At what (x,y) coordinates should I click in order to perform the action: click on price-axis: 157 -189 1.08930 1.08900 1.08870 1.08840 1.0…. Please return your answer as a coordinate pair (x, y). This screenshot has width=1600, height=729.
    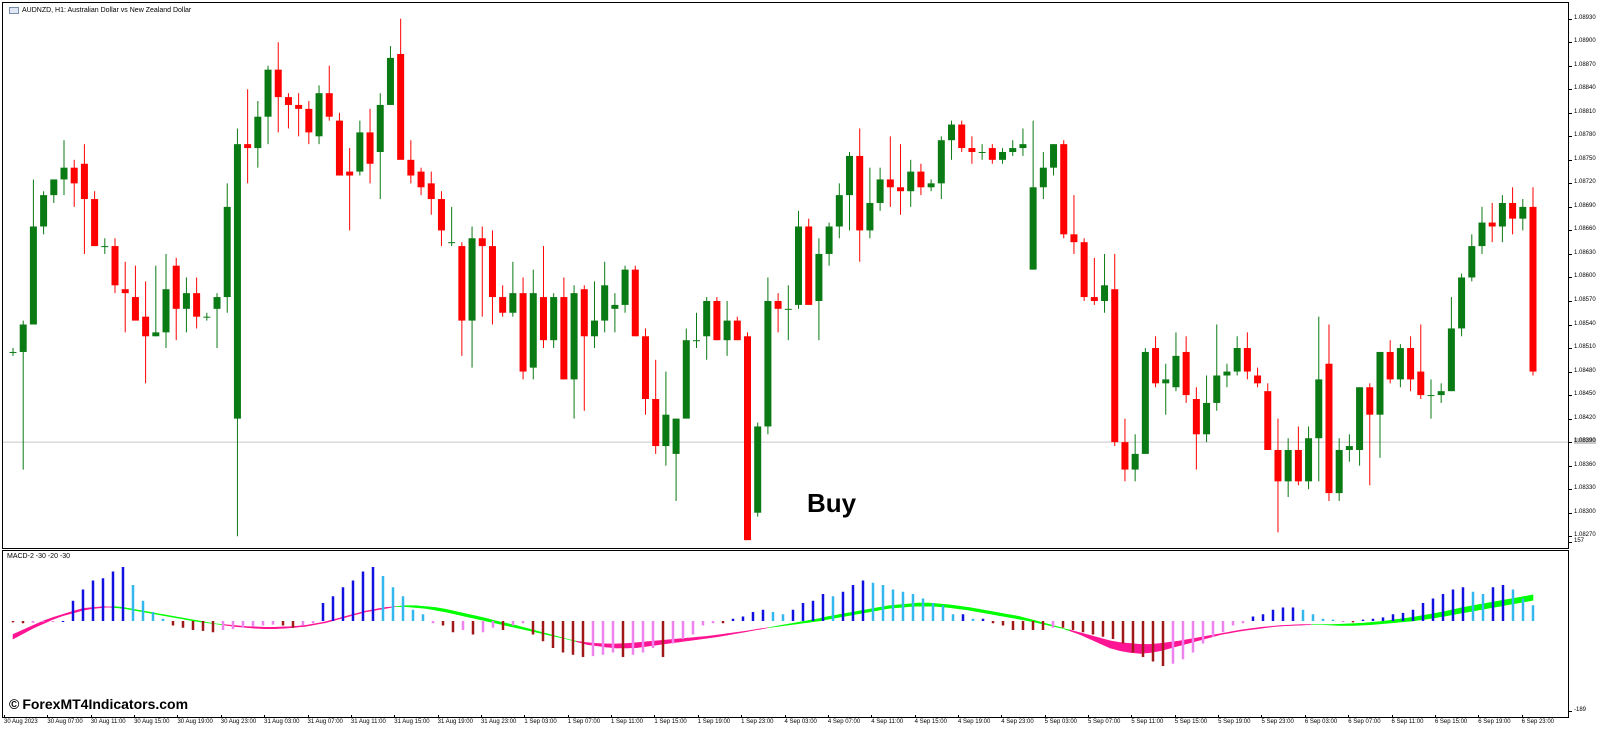
    Looking at the image, I should click on (1584, 360).